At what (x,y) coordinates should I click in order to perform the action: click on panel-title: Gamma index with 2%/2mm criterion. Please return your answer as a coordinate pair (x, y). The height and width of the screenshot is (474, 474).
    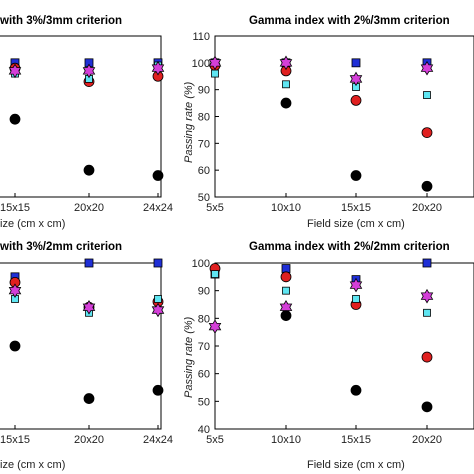
    Looking at the image, I should click on (349, 247).